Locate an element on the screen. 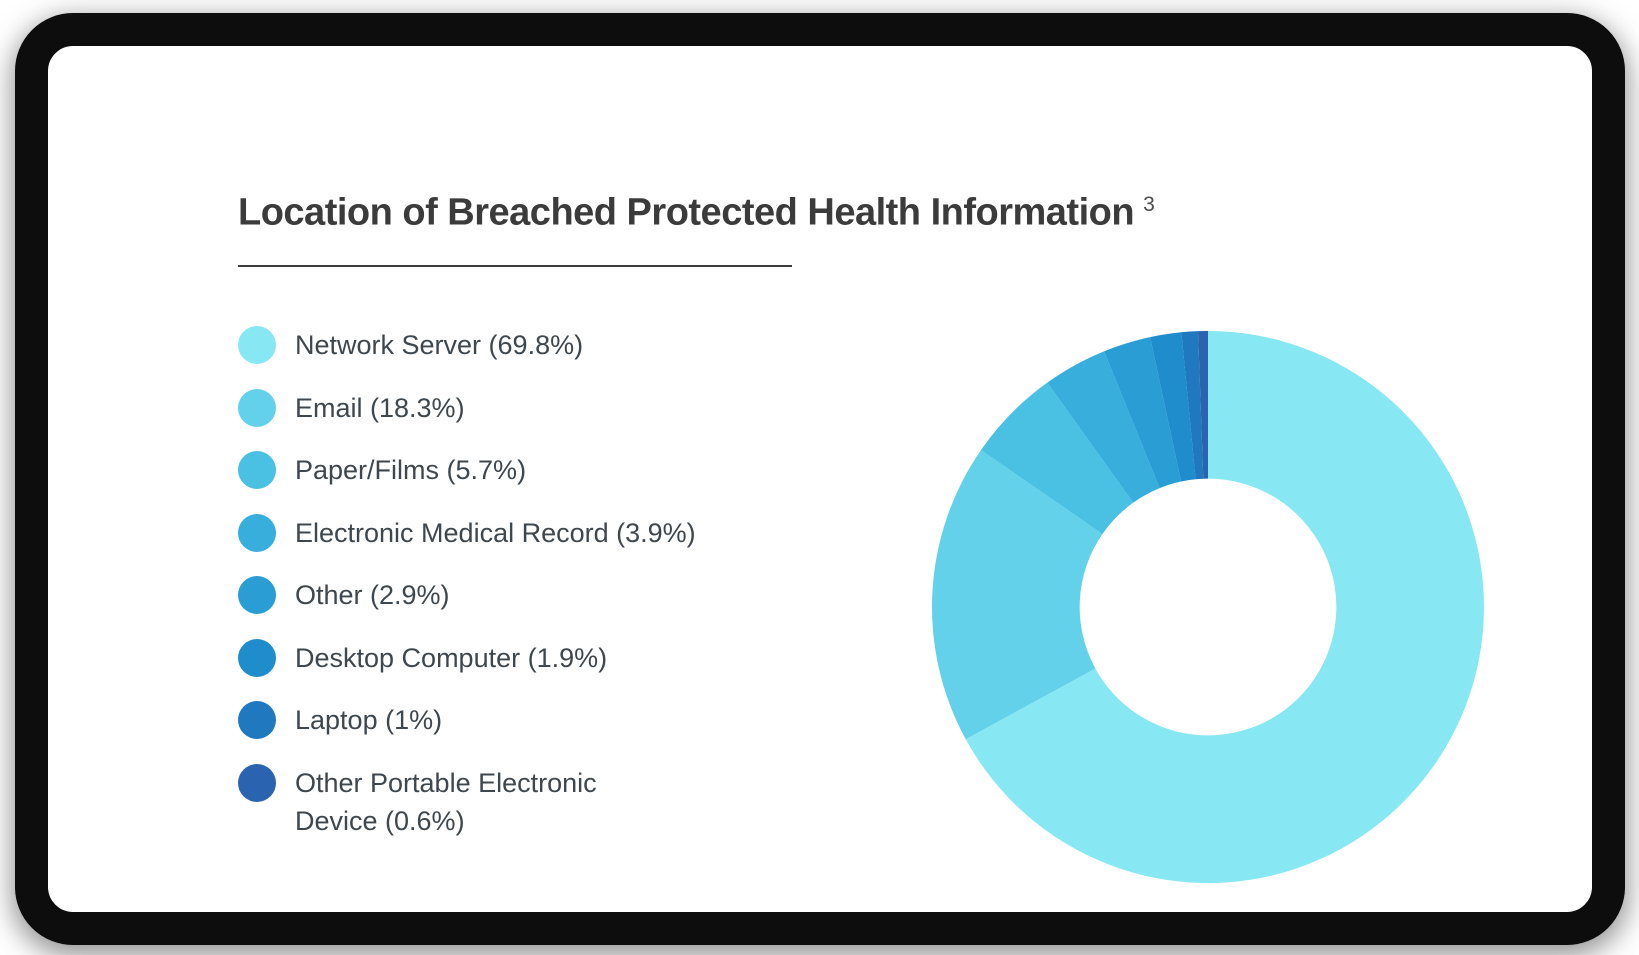  legend-label: Paper/Films (5.7%) is located at coordinates (411, 470).